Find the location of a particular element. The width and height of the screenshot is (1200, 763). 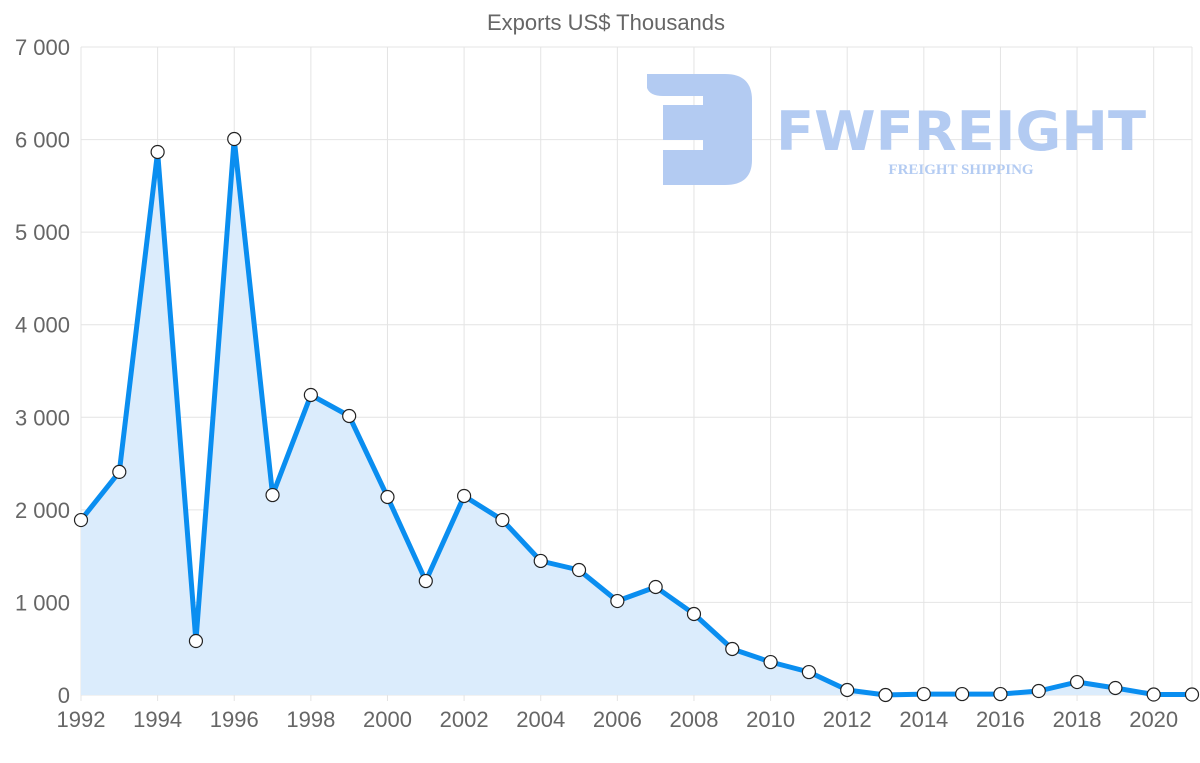

chart-title: Exports US$ Thousands is located at coordinates (606, 22).